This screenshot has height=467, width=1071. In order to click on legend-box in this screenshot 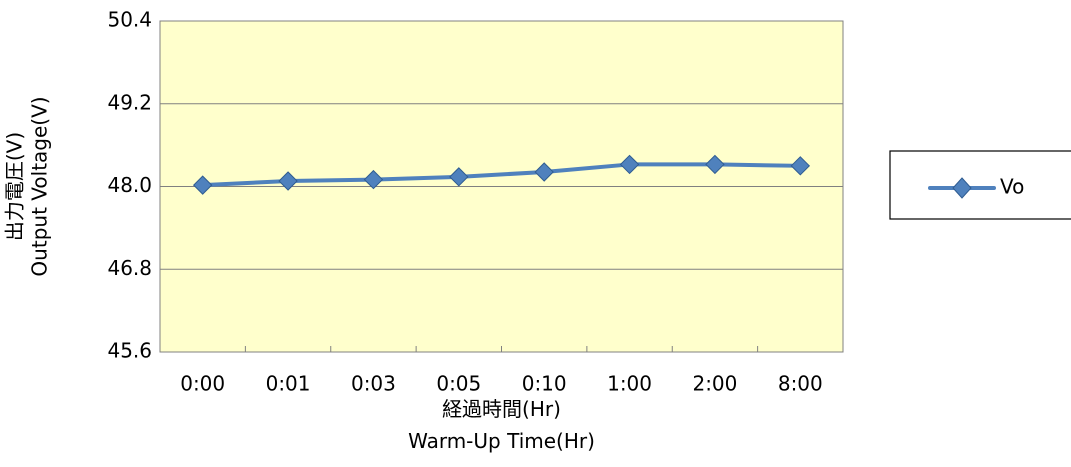, I will do `click(980, 185)`.